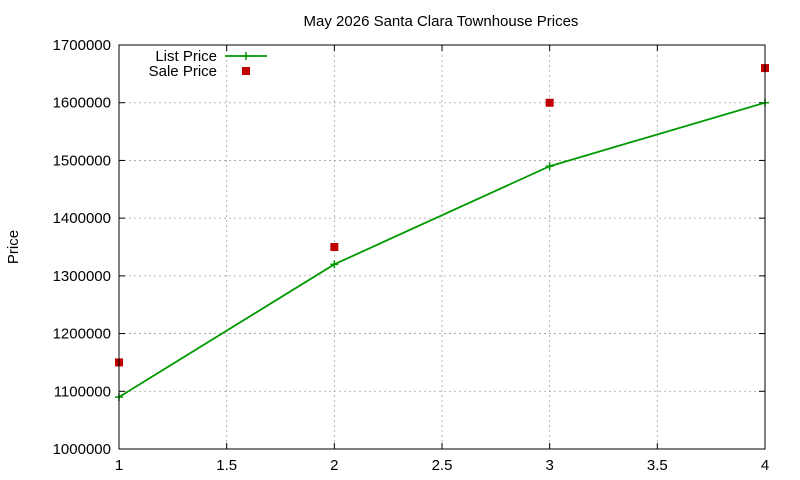  What do you see at coordinates (82, 276) in the screenshot?
I see `y-tick-label: 1300000` at bounding box center [82, 276].